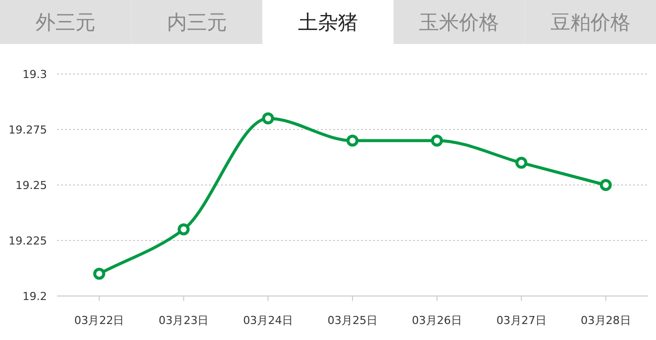 The width and height of the screenshot is (656, 340). I want to click on text: 玉米价格, so click(459, 22).